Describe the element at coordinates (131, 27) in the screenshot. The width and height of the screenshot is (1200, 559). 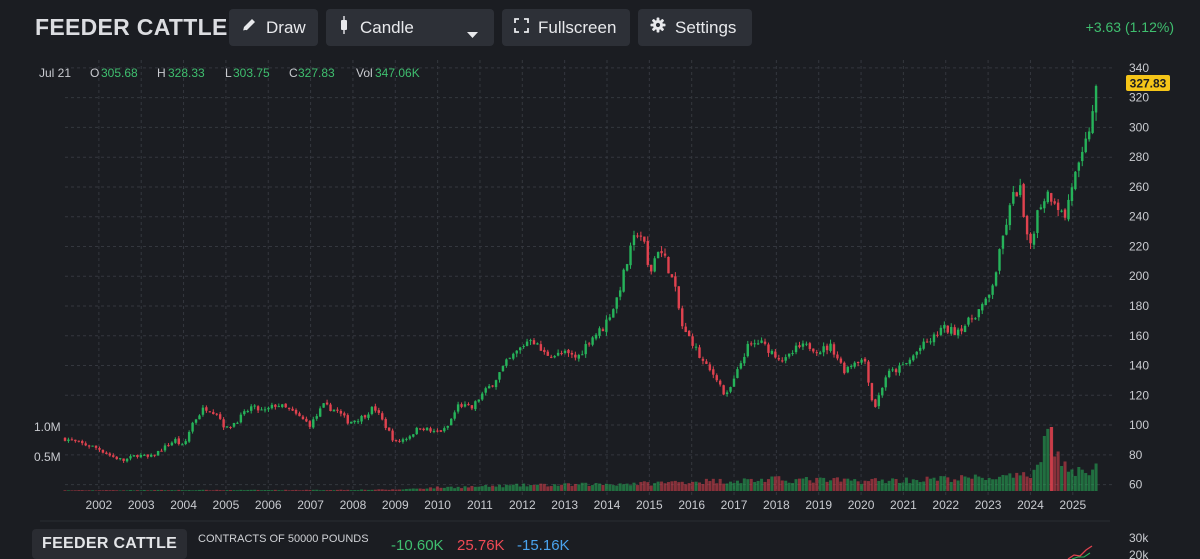
I see `instrument-title: FEEDER CATTLE` at that location.